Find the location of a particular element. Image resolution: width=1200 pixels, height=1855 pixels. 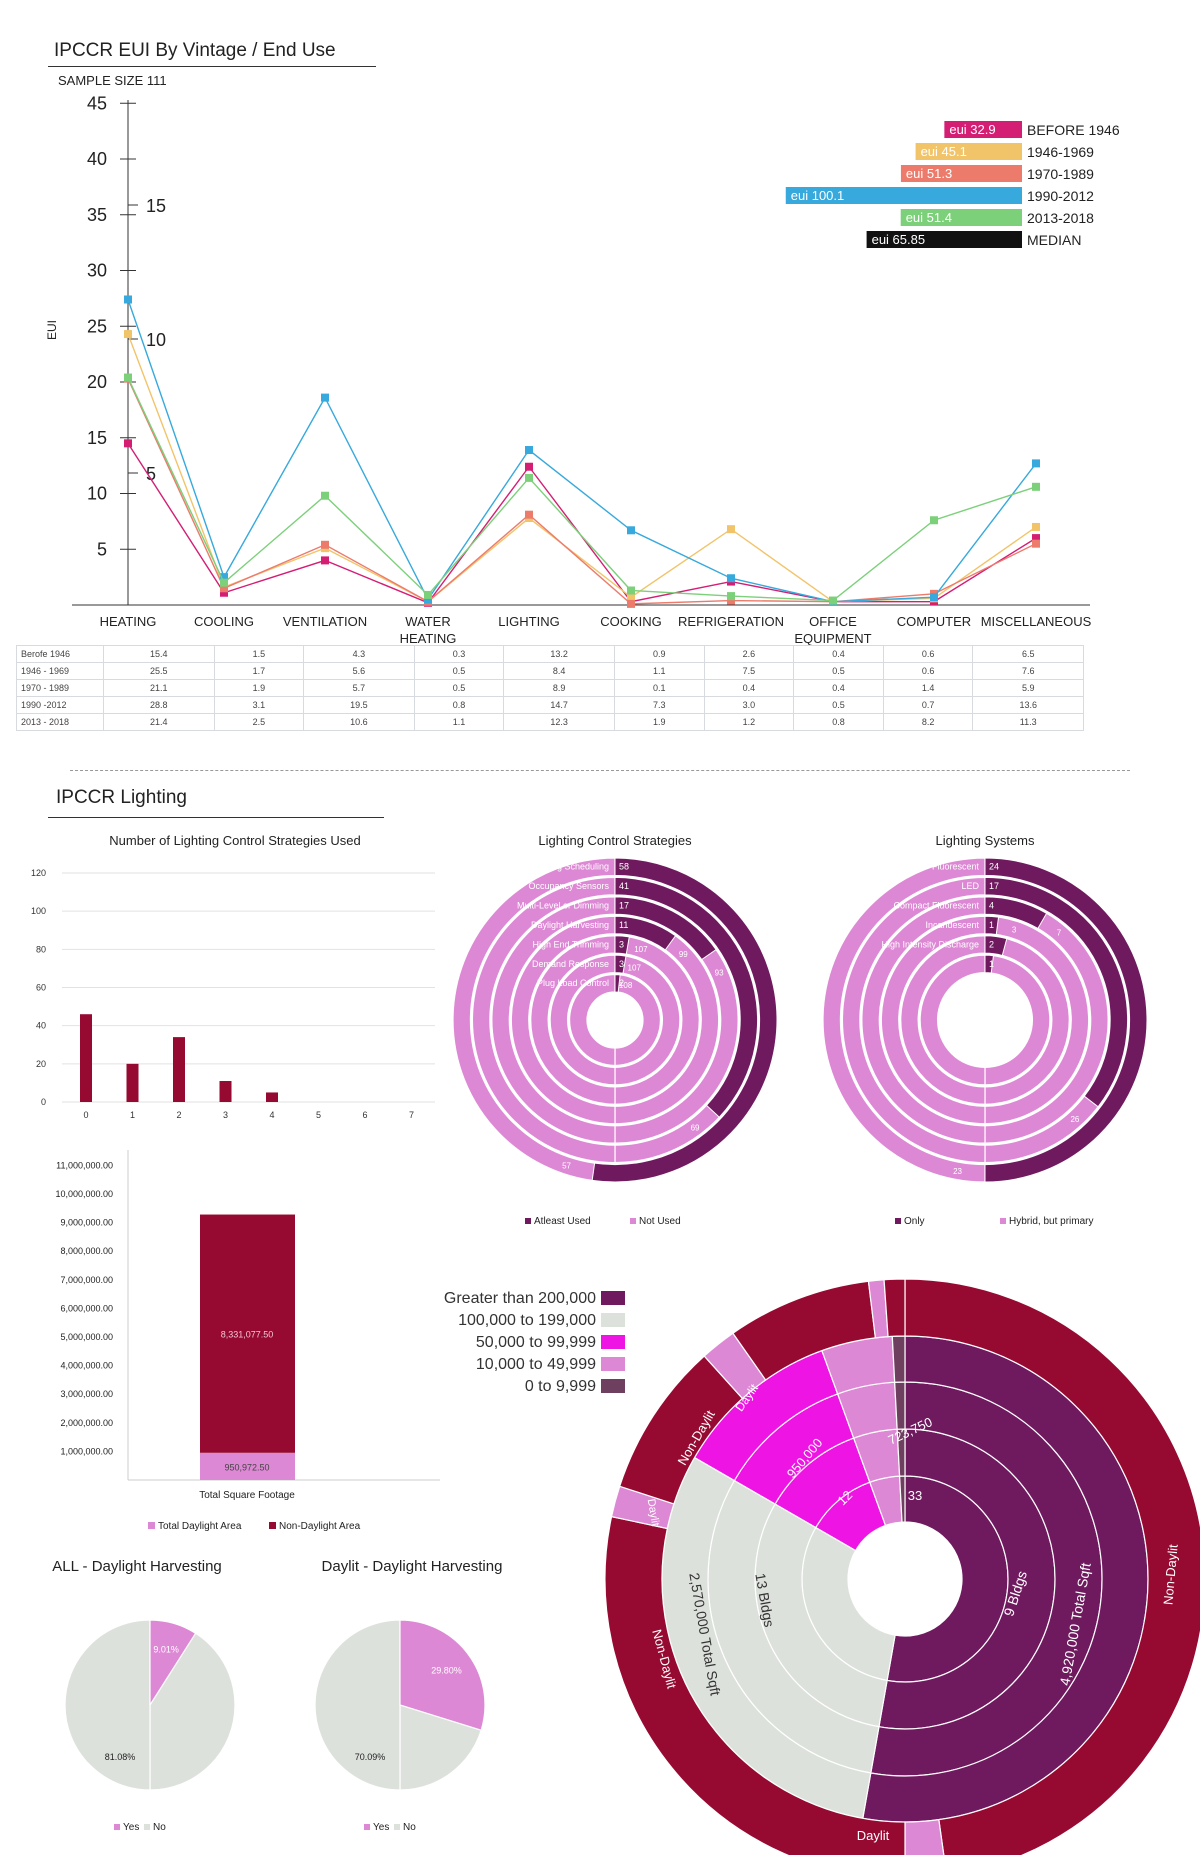

table-cell: 0.1 is located at coordinates (659, 688).